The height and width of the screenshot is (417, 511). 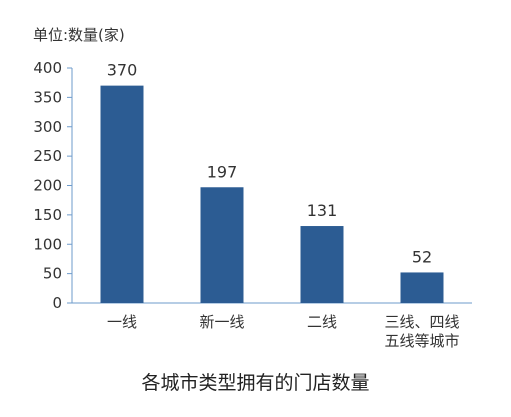 What do you see at coordinates (122, 70) in the screenshot?
I see `bar-value-label: 370` at bounding box center [122, 70].